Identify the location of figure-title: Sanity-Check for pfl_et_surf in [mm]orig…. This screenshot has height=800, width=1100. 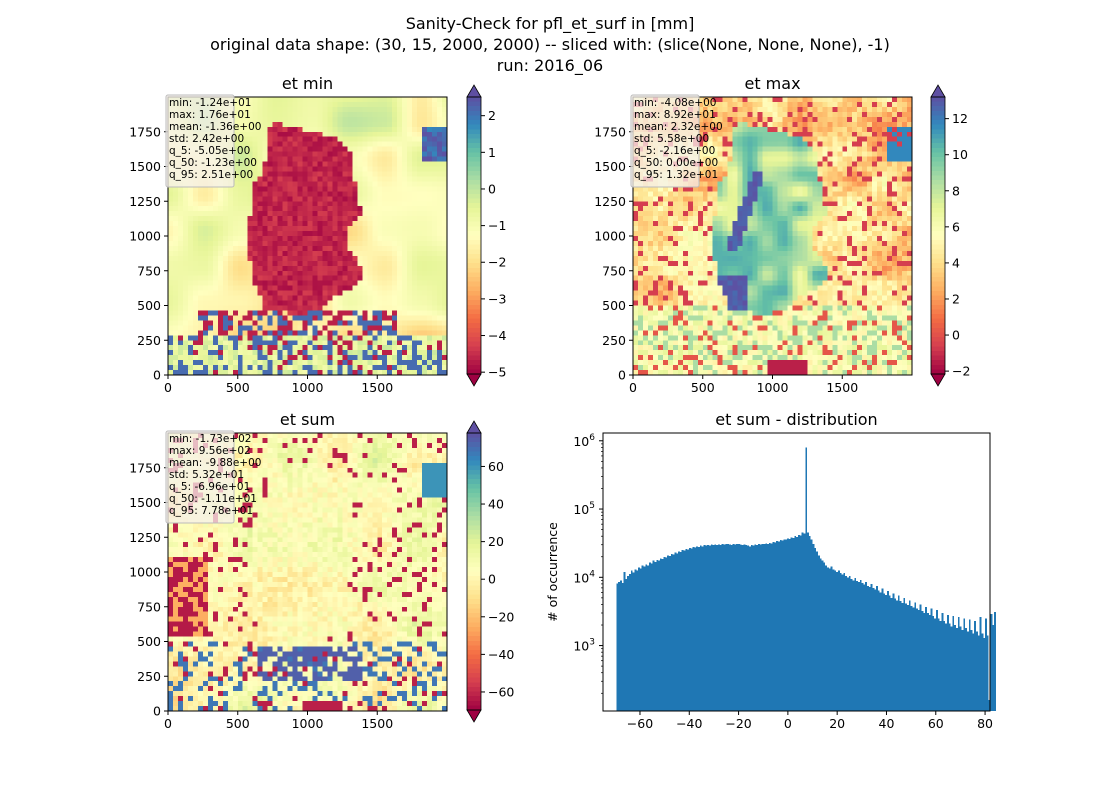
(550, 45).